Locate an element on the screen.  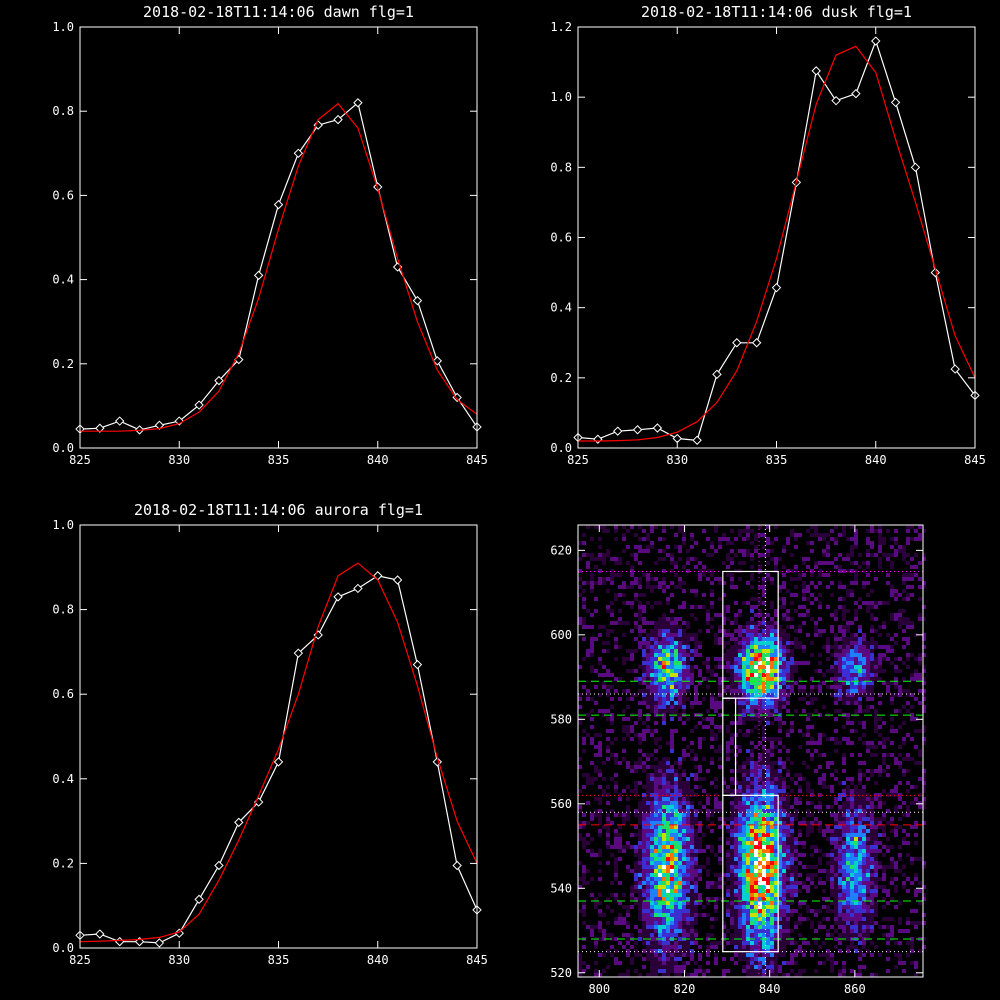
y-tick-label: 600 is located at coordinates (561, 635).